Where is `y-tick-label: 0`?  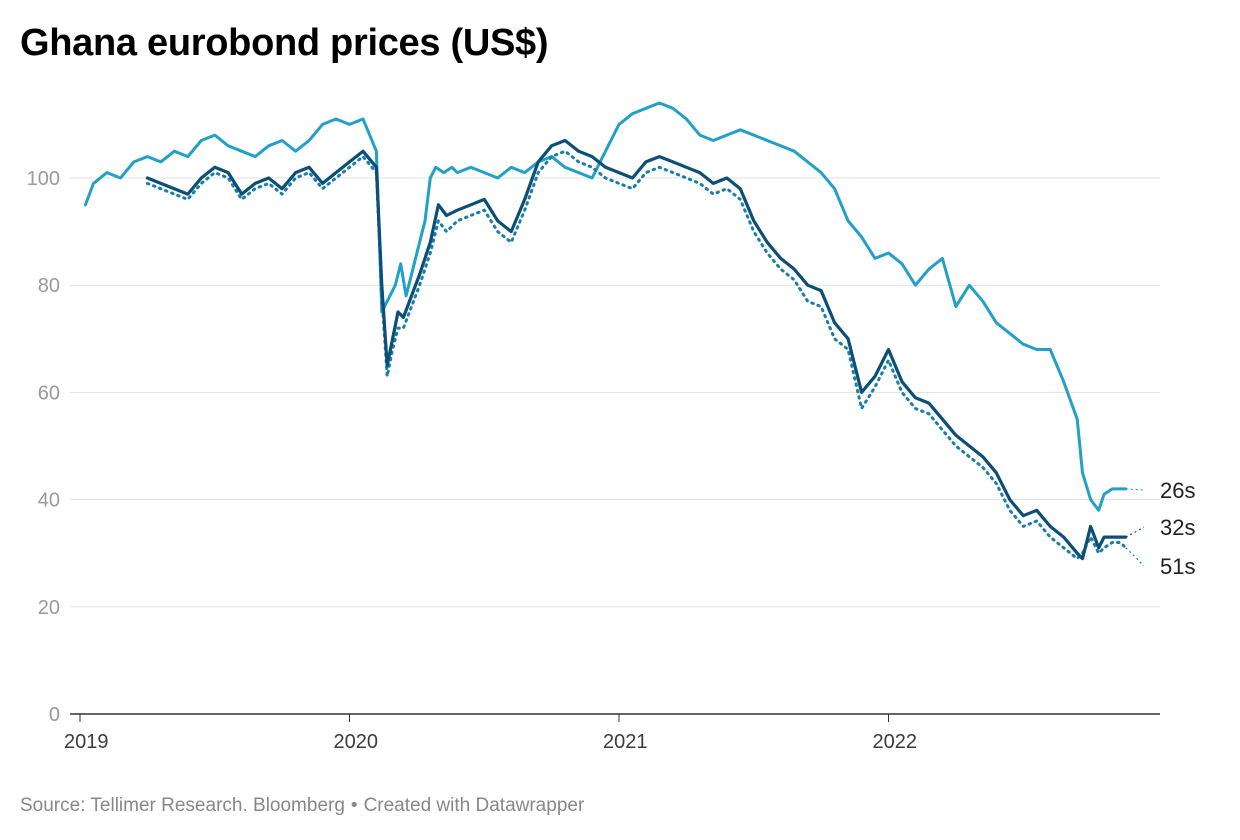 y-tick-label: 0 is located at coordinates (54, 715).